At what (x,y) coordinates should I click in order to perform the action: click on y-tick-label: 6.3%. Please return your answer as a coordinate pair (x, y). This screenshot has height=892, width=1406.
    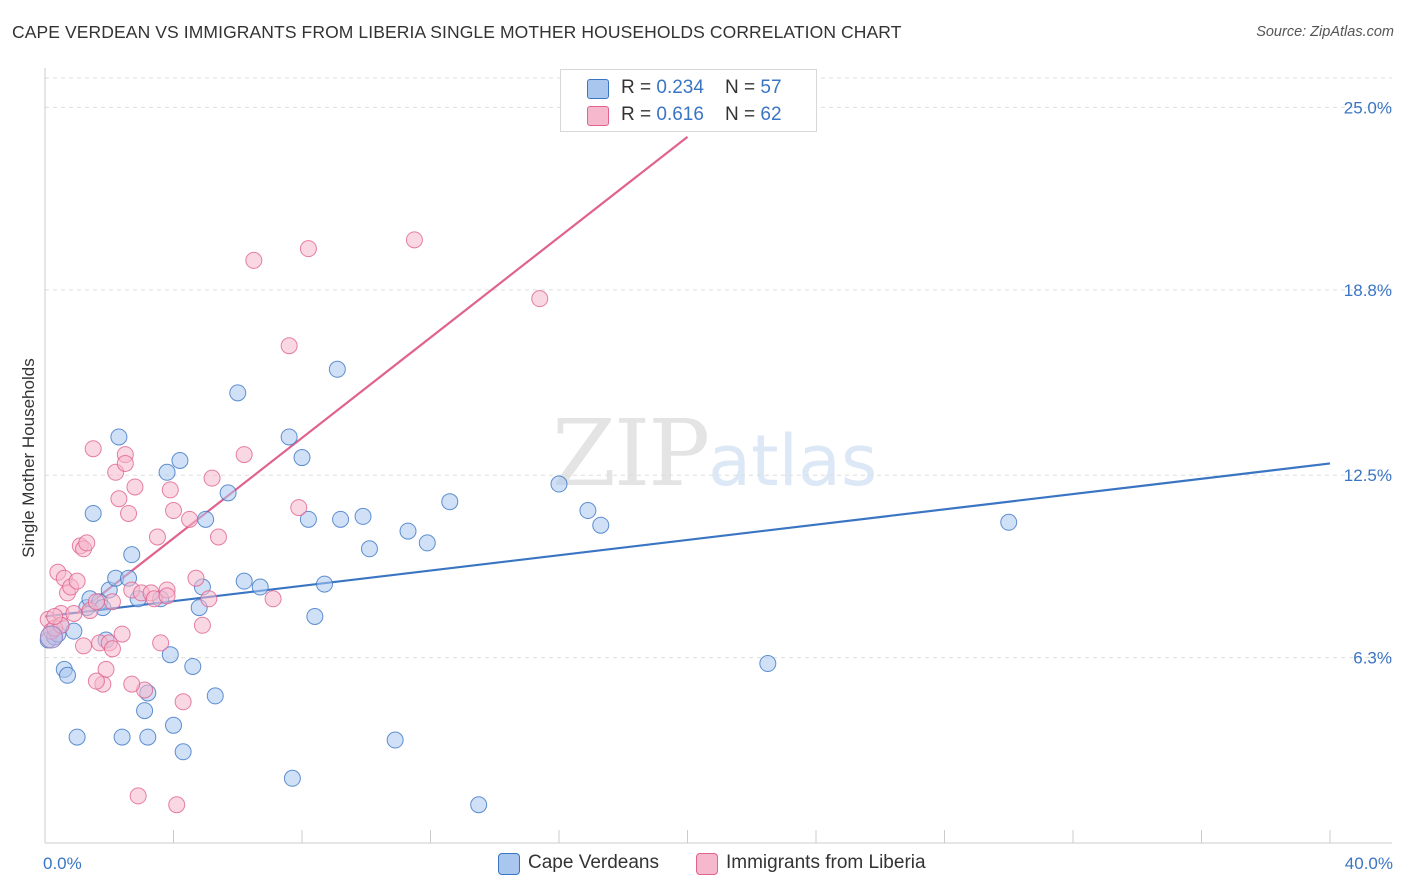
    Looking at the image, I should click on (1372, 658).